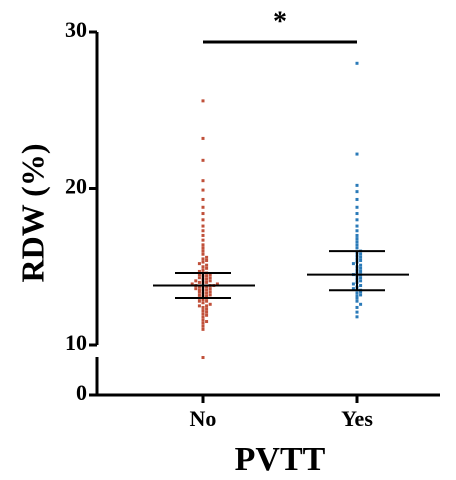 The height and width of the screenshot is (480, 456). What do you see at coordinates (280, 459) in the screenshot?
I see `x-axis-label: PVTT` at bounding box center [280, 459].